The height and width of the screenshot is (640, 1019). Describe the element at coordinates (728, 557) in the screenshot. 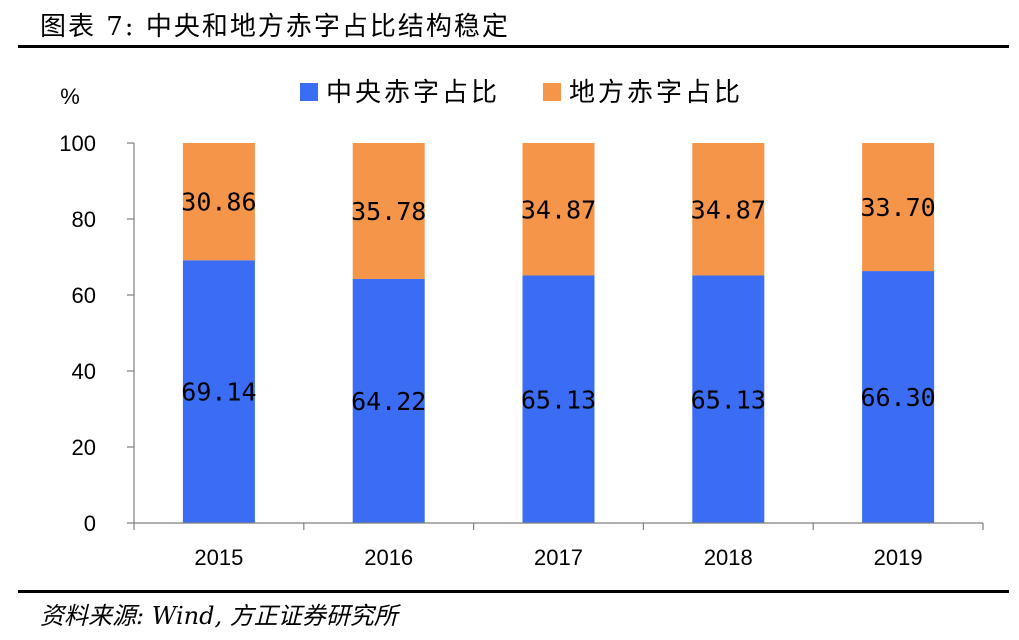

I see `x-tick-label: 2018` at that location.